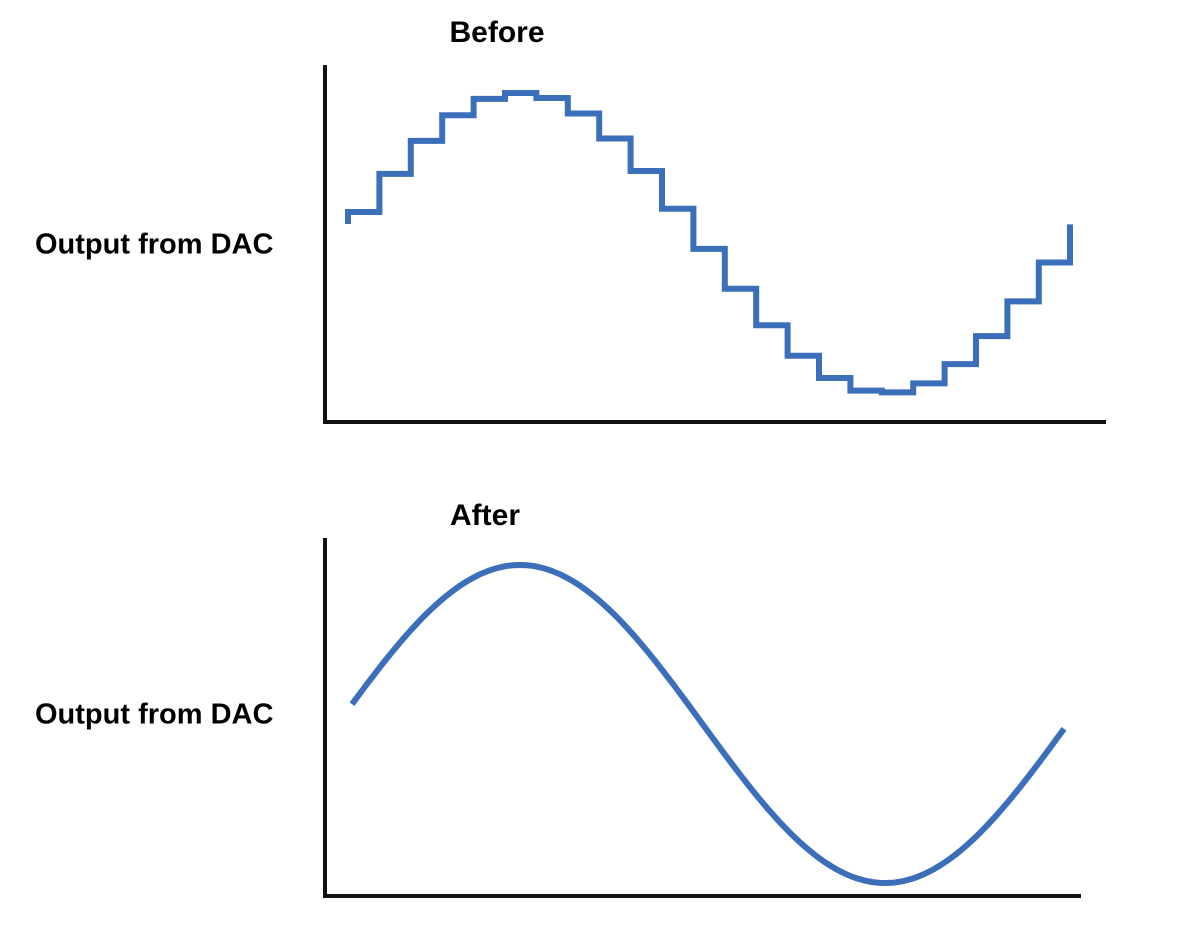  Describe the element at coordinates (485, 515) in the screenshot. I see `panel-title: After` at that location.